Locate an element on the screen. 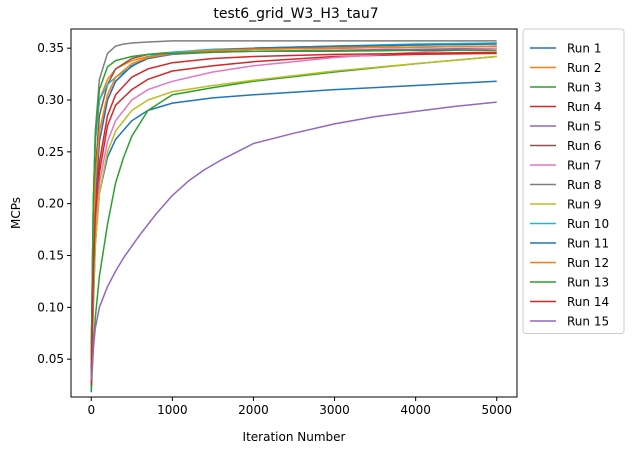 Image resolution: width=632 pixels, height=457 pixels. y-tick-label: 0.15 is located at coordinates (50, 256).